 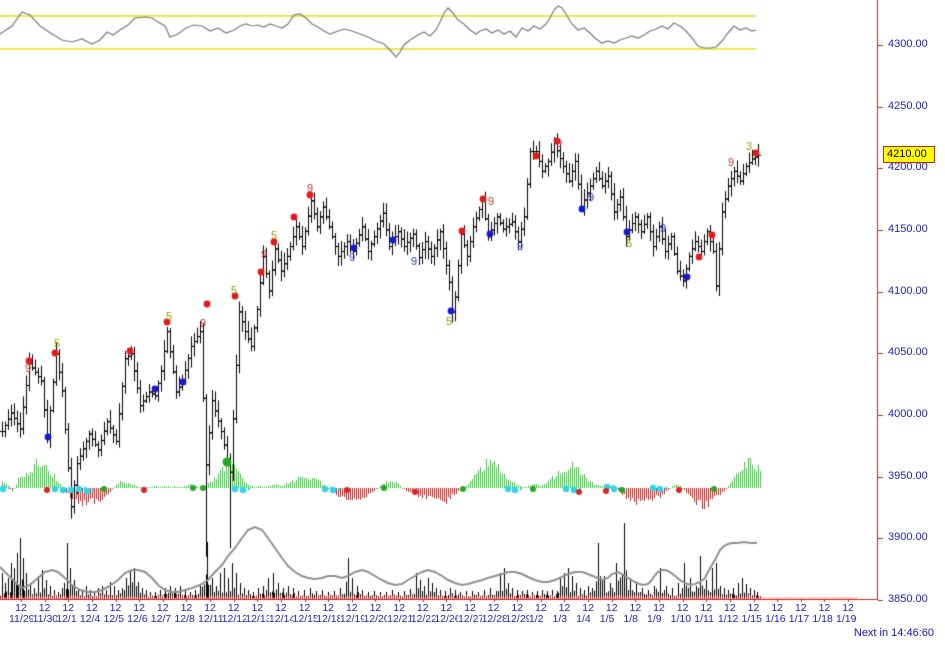 I want to click on date-label: 12/11, so click(x=210, y=619).